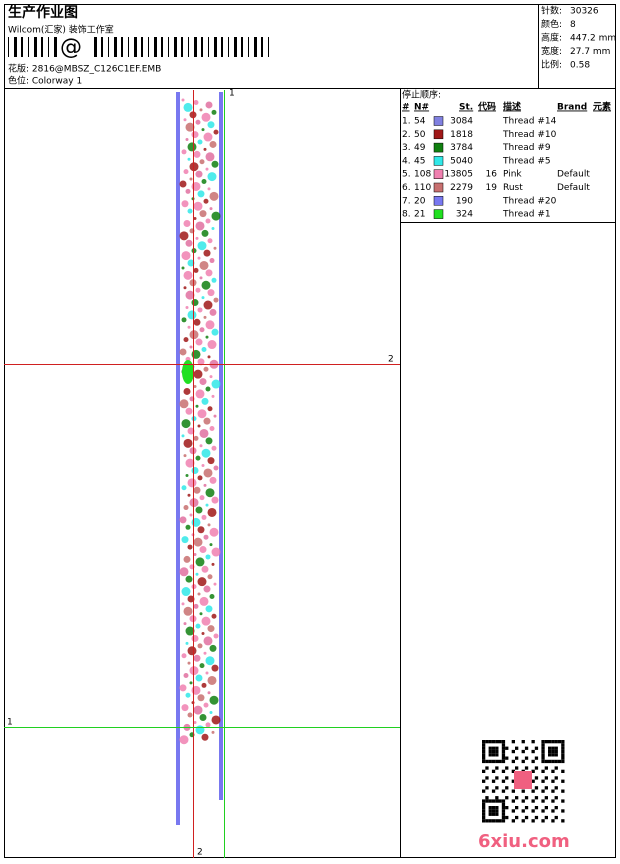 Image resolution: width=620 pixels, height=864 pixels. I want to click on guide-label: 2, so click(391, 360).